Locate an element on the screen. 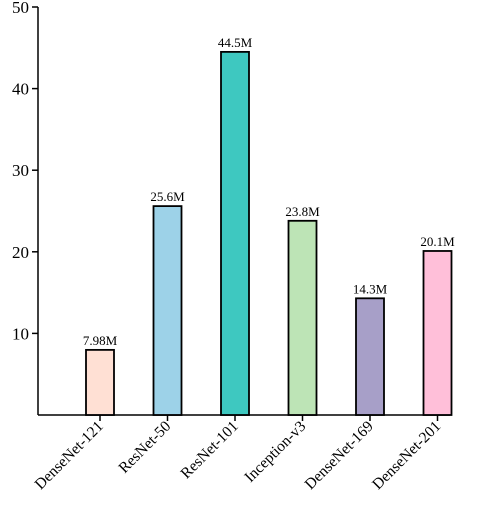 This screenshot has width=498, height=518. data-label: 7.98M is located at coordinates (100, 340).